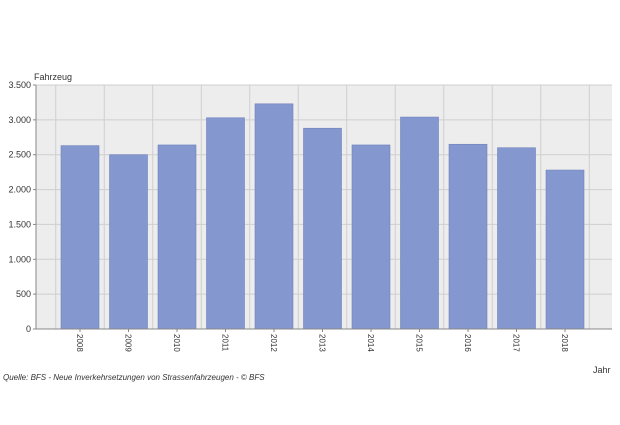 The width and height of the screenshot is (620, 425). I want to click on bar-2016, so click(468, 236).